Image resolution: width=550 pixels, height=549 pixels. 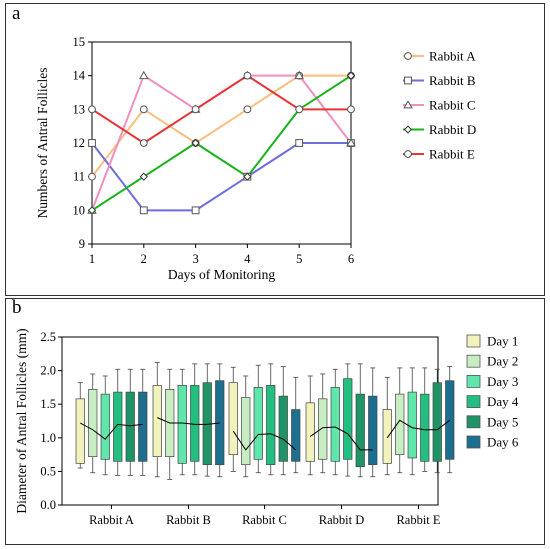 What do you see at coordinates (48, 371) in the screenshot?
I see `y-tick-label: 2.0` at bounding box center [48, 371].